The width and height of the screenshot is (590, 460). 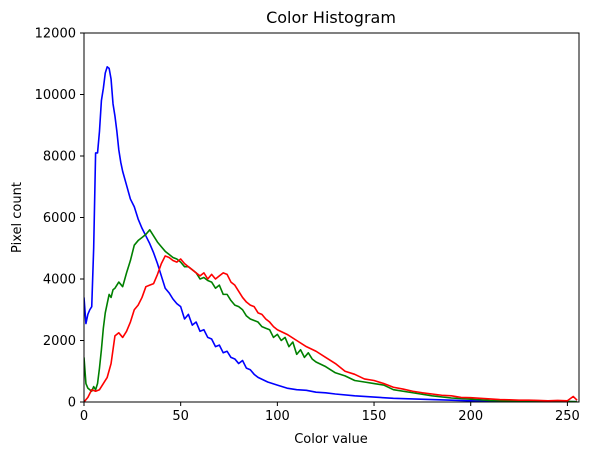 I want to click on x-axis-label: Color value, so click(x=331, y=439).